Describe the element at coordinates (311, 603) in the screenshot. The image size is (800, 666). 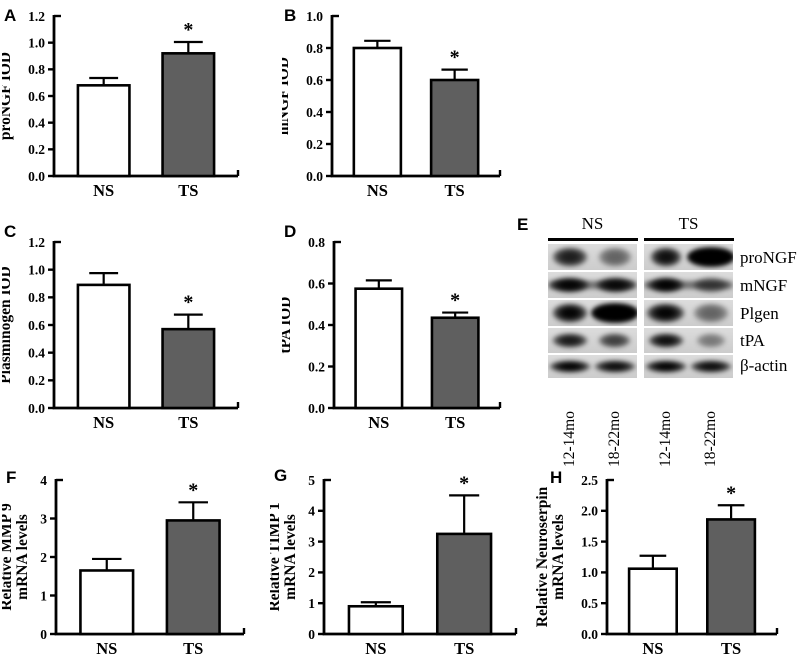
I see `svg-text: 1` at that location.